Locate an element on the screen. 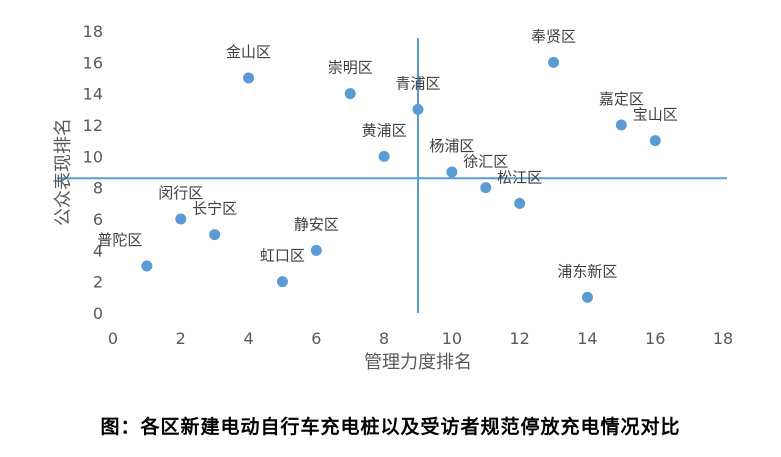 Image resolution: width=781 pixels, height=457 pixels. y-tick-label-0: 0 is located at coordinates (98, 313).